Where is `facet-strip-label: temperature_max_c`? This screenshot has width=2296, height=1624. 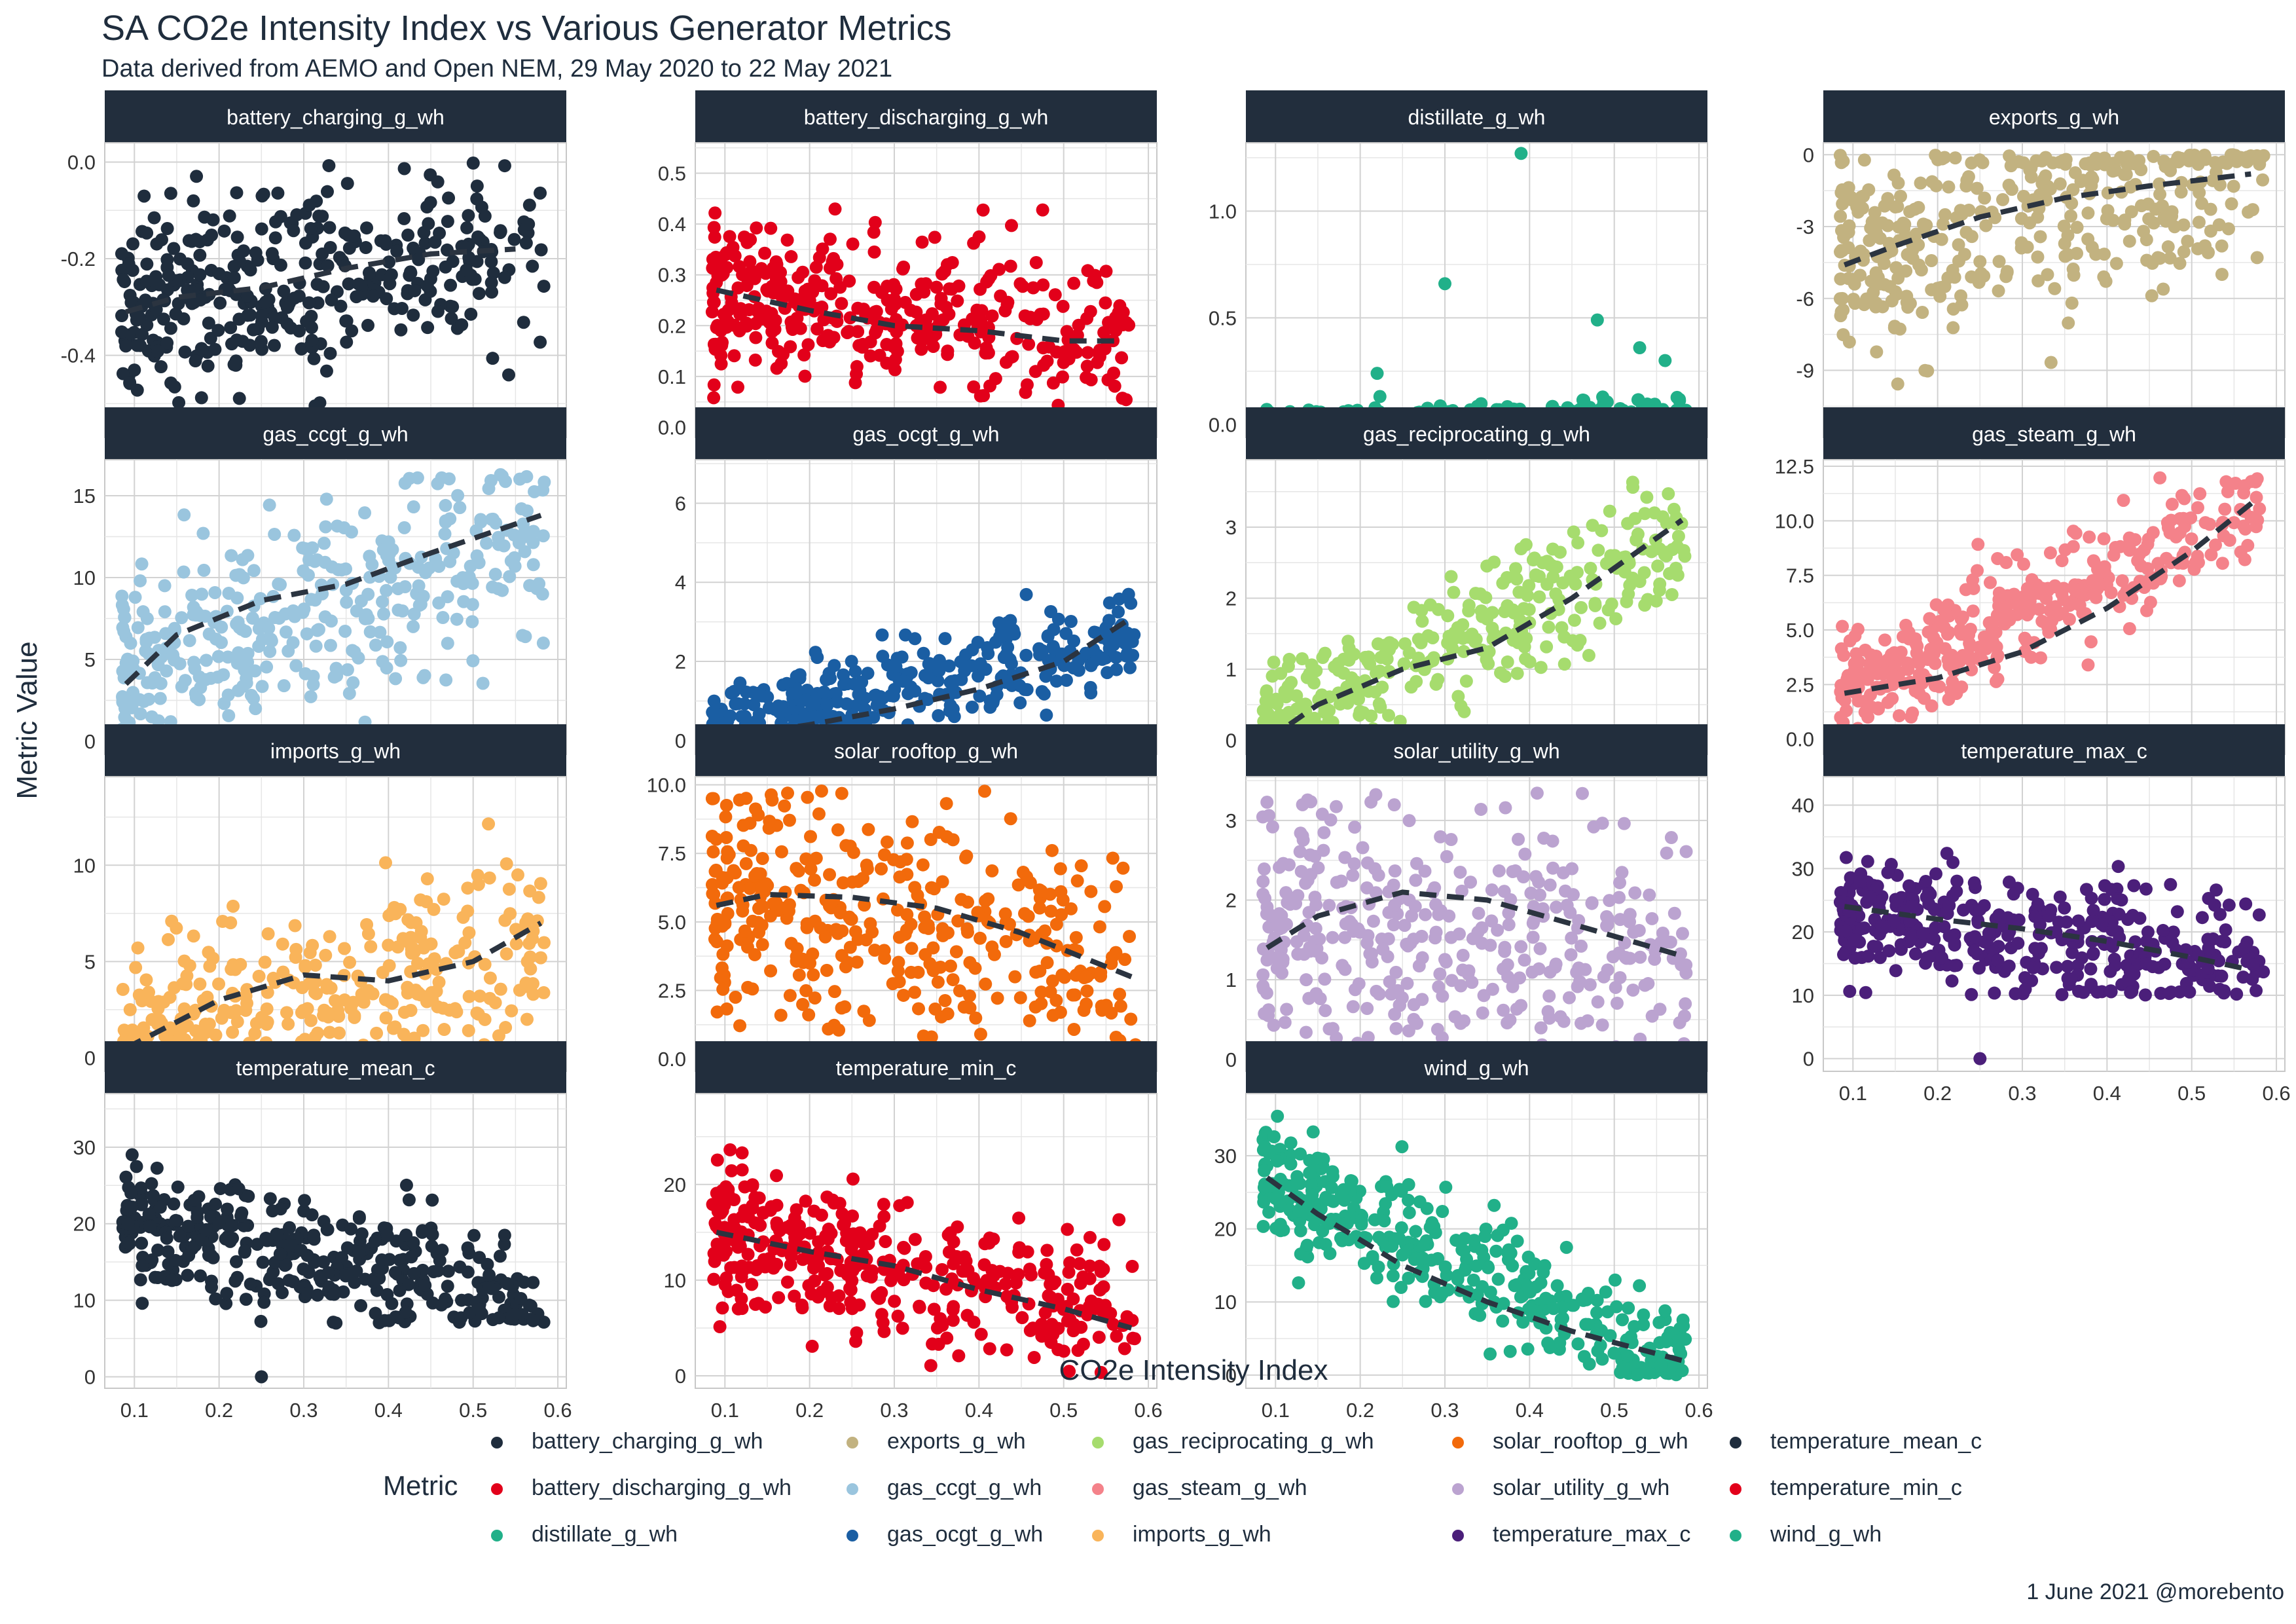
facet-strip-label: temperature_max_c is located at coordinates (2054, 751).